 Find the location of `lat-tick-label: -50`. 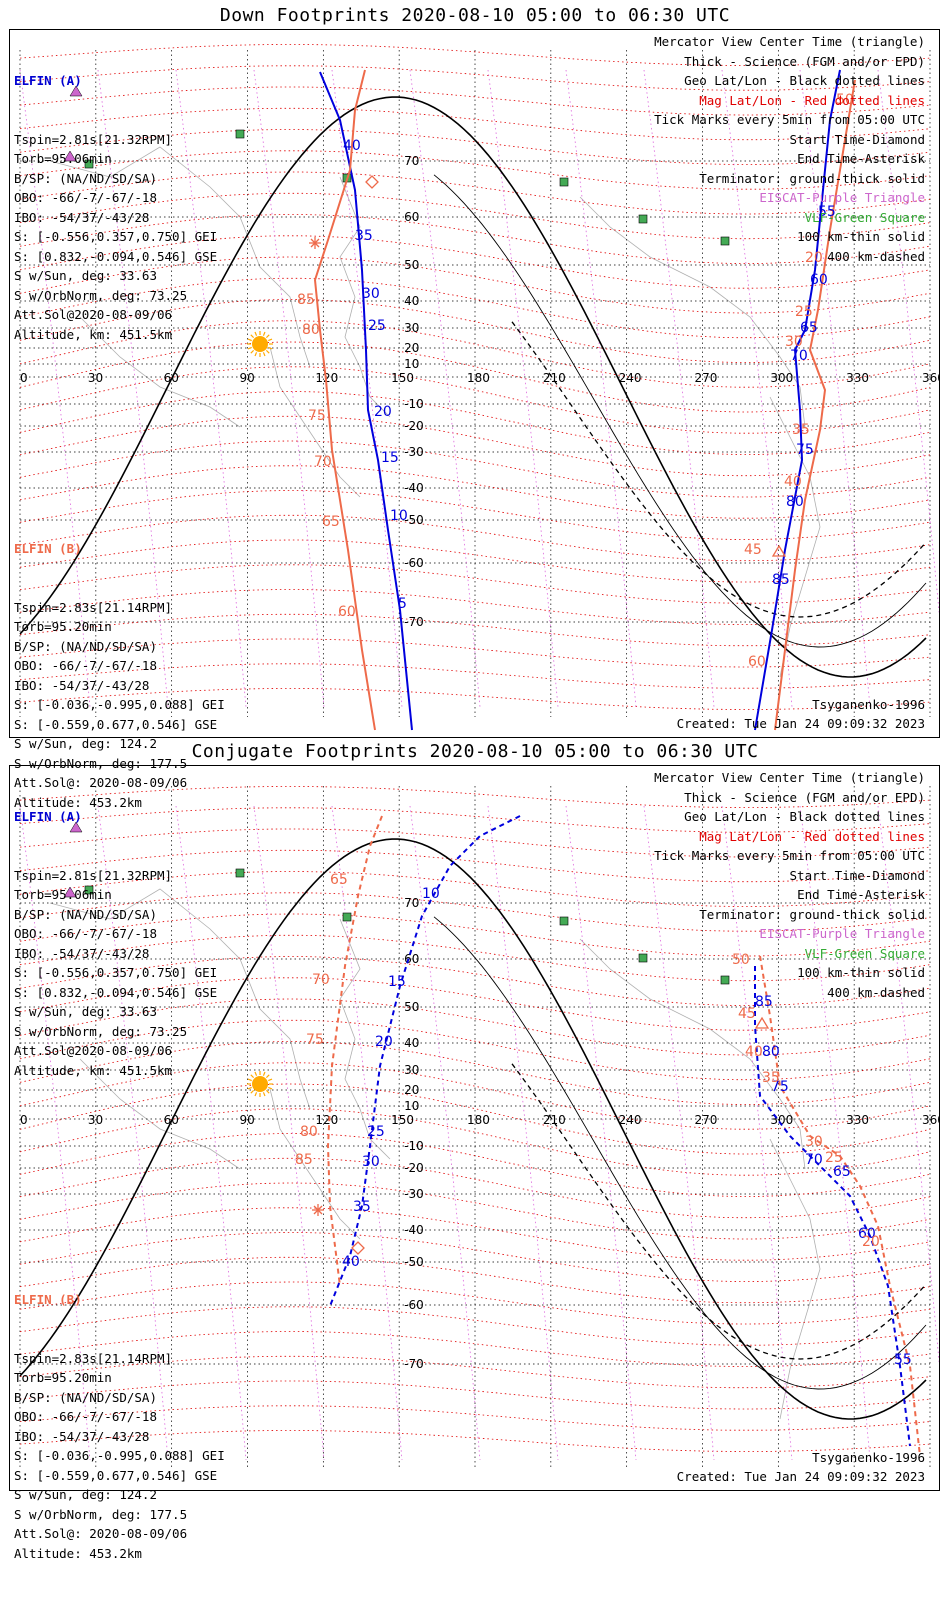

lat-tick-label: -50 is located at coordinates (414, 1262).